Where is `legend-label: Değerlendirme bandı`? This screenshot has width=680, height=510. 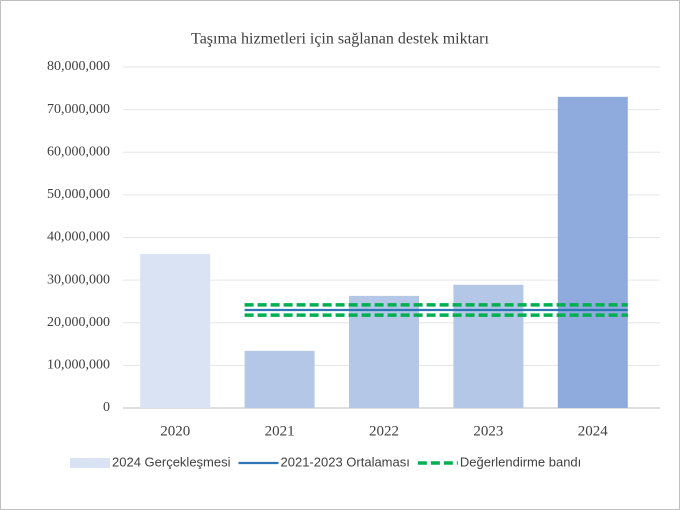
legend-label: Değerlendirme bandı is located at coordinates (520, 461).